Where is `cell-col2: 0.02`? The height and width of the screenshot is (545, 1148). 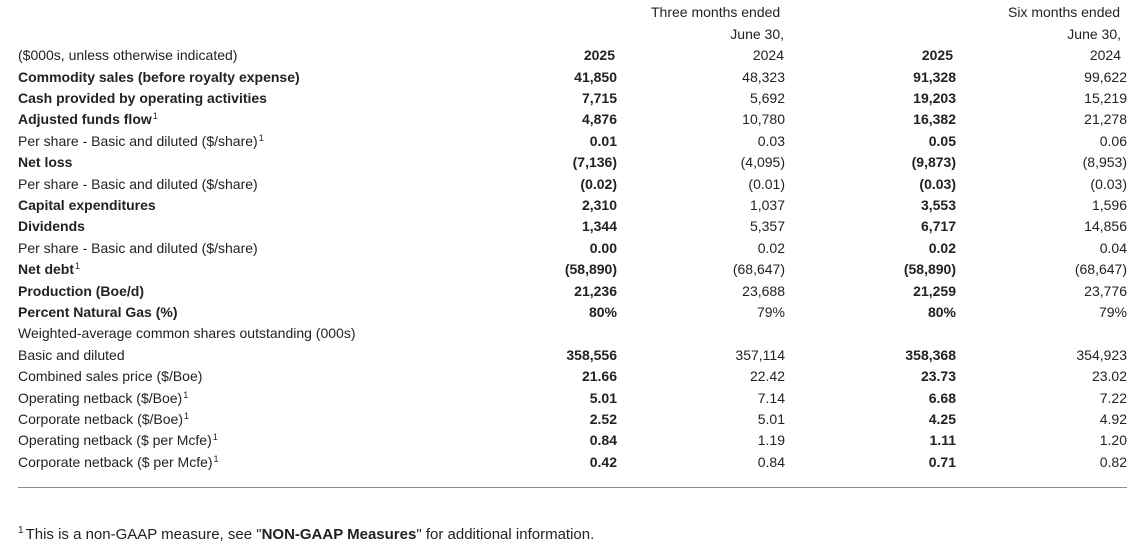 cell-col2: 0.02 is located at coordinates (771, 247).